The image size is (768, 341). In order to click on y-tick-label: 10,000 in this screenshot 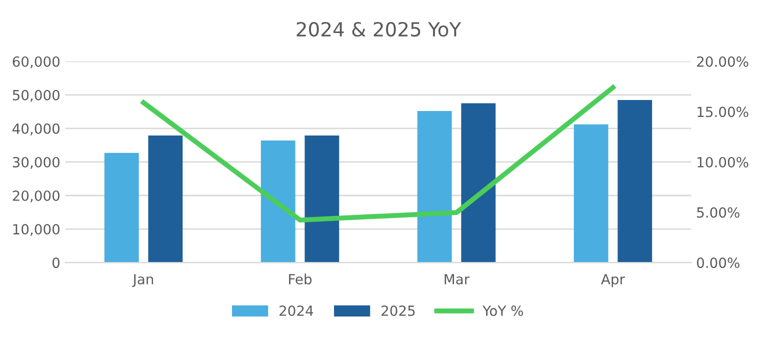, I will do `click(36, 230)`.